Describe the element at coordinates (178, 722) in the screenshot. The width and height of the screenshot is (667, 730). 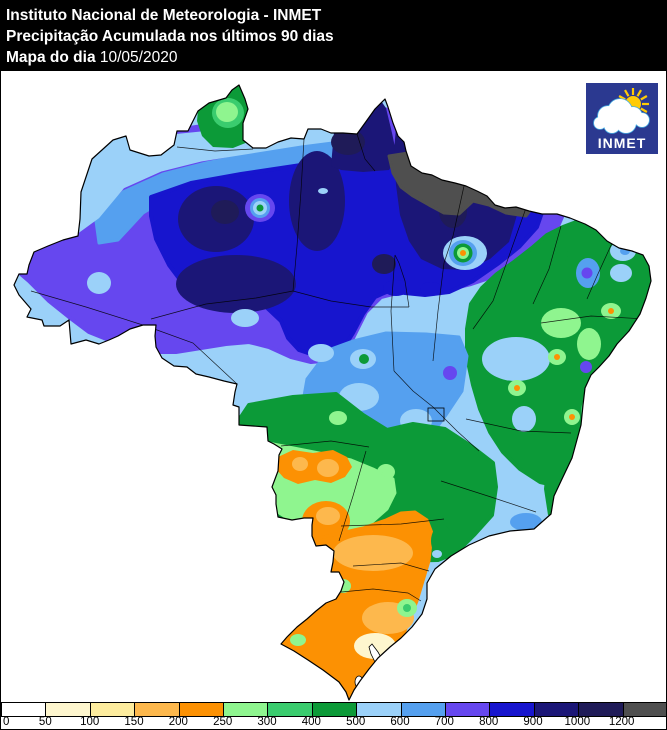
I see `colorbar-label: 200` at that location.